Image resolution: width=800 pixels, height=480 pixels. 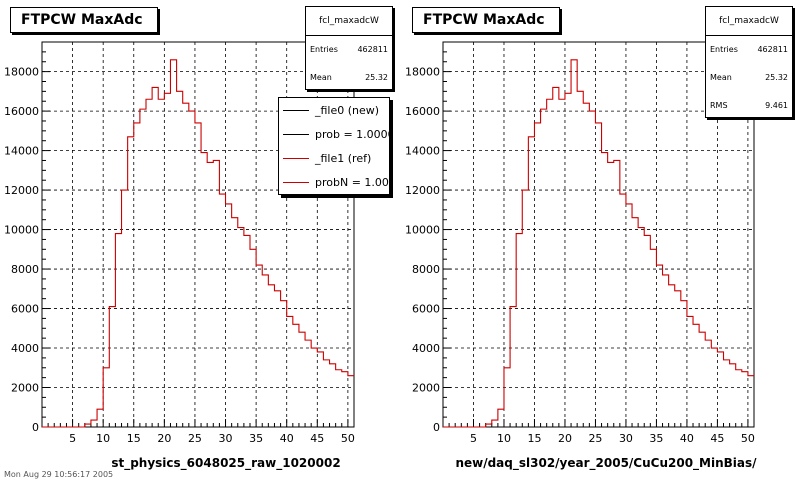 I want to click on right-stats-mean-value: 25.32, so click(x=776, y=77).